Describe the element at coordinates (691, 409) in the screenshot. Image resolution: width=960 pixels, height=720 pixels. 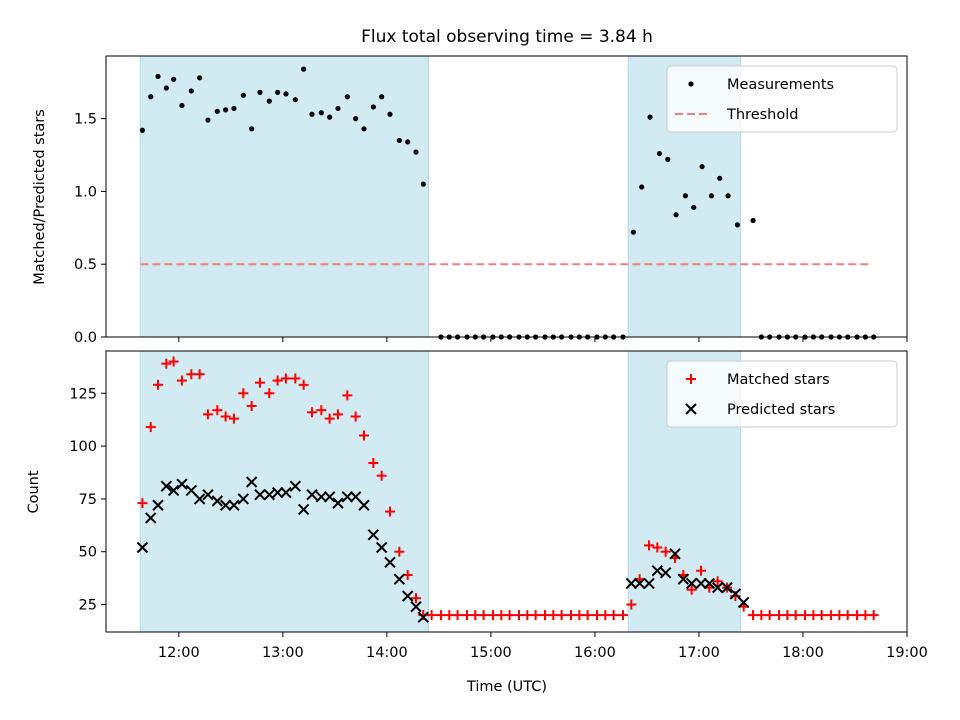
I see `legend-marker-x-b` at that location.